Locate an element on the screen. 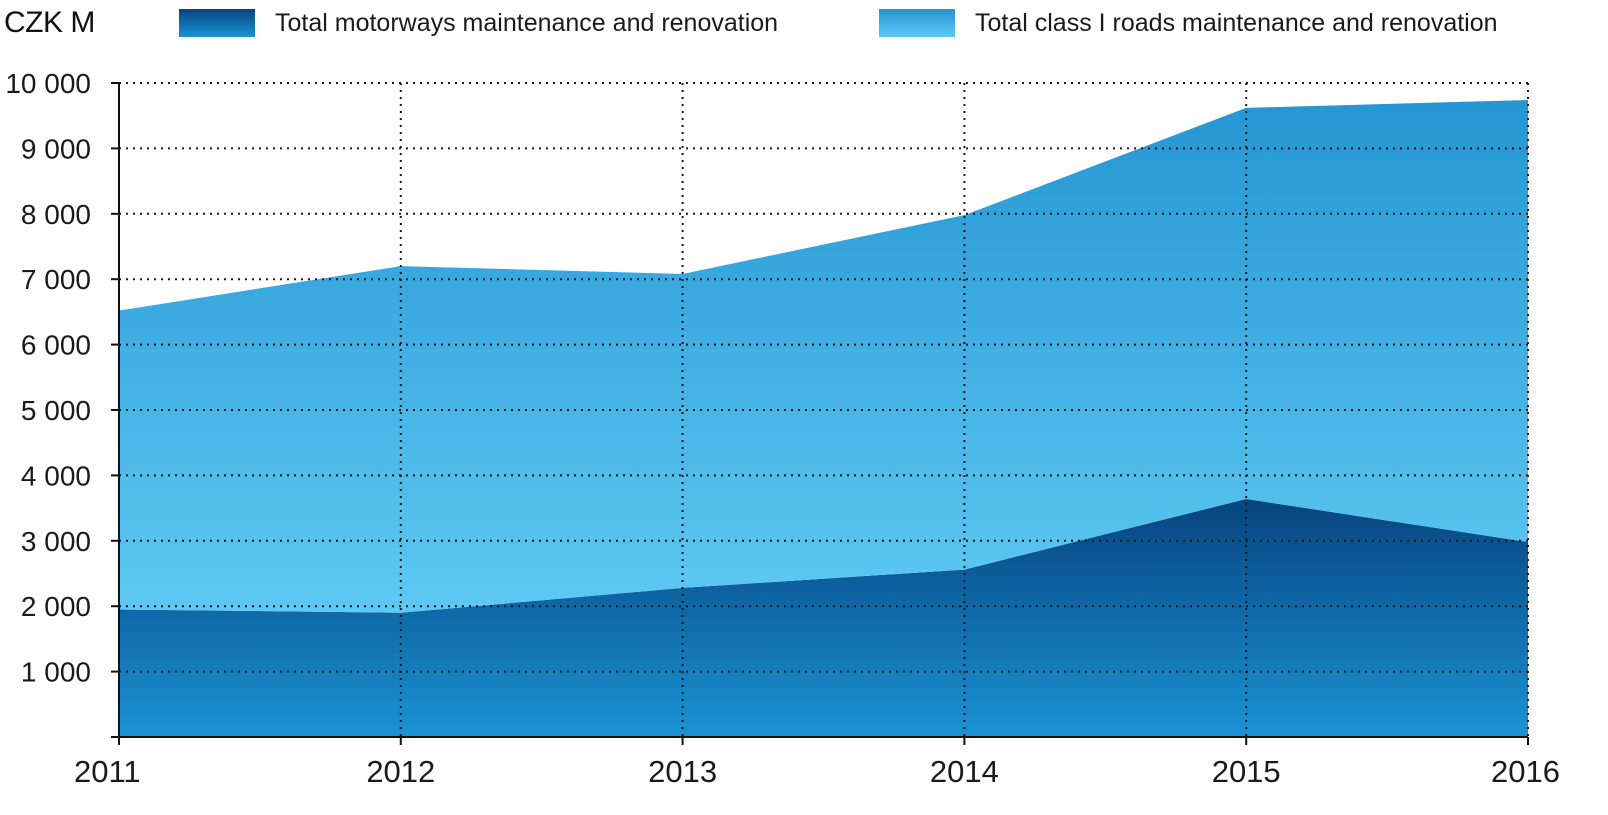 This screenshot has width=1608, height=815. x-tick-label: 2012 is located at coordinates (400, 771).